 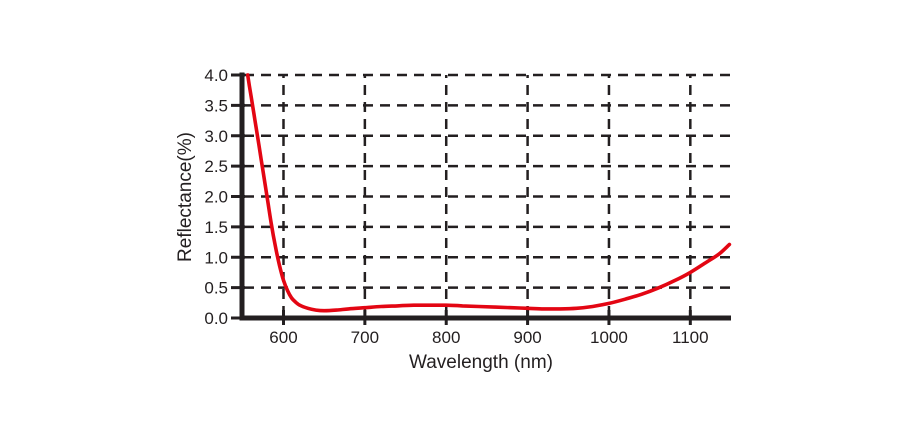 What do you see at coordinates (216, 318) in the screenshot?
I see `y-tick-label: 0.0` at bounding box center [216, 318].